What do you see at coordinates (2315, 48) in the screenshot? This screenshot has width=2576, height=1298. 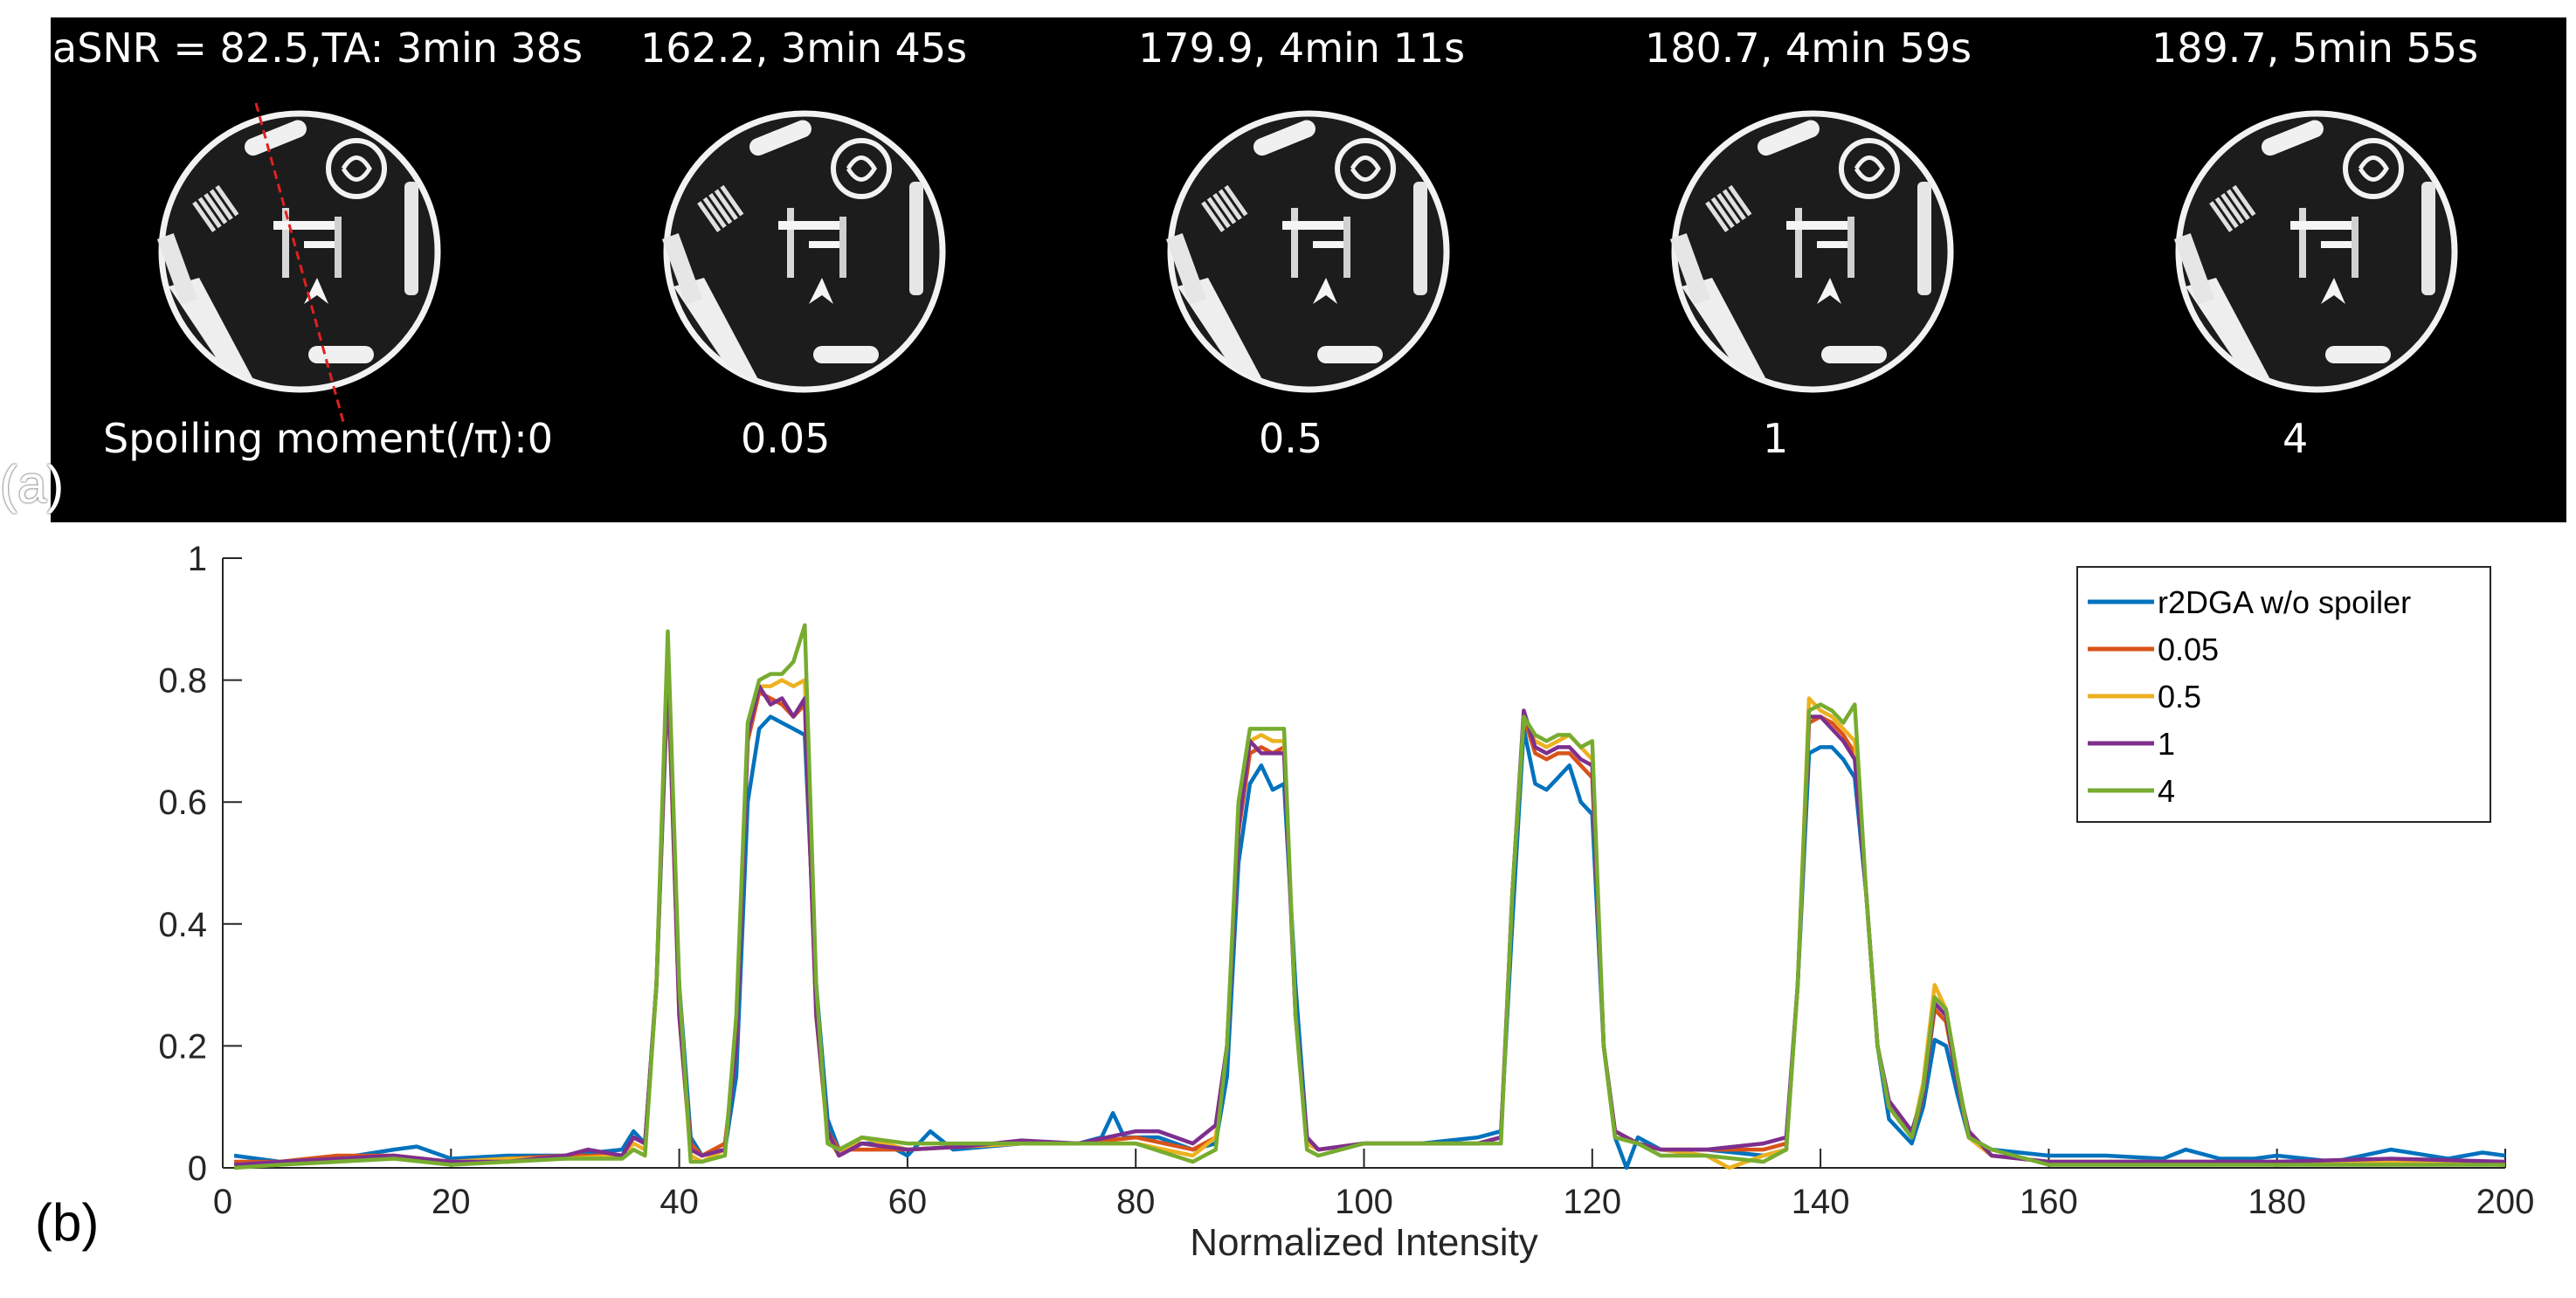 I see `image-title-4: 189.7, 5min 55s` at bounding box center [2315, 48].